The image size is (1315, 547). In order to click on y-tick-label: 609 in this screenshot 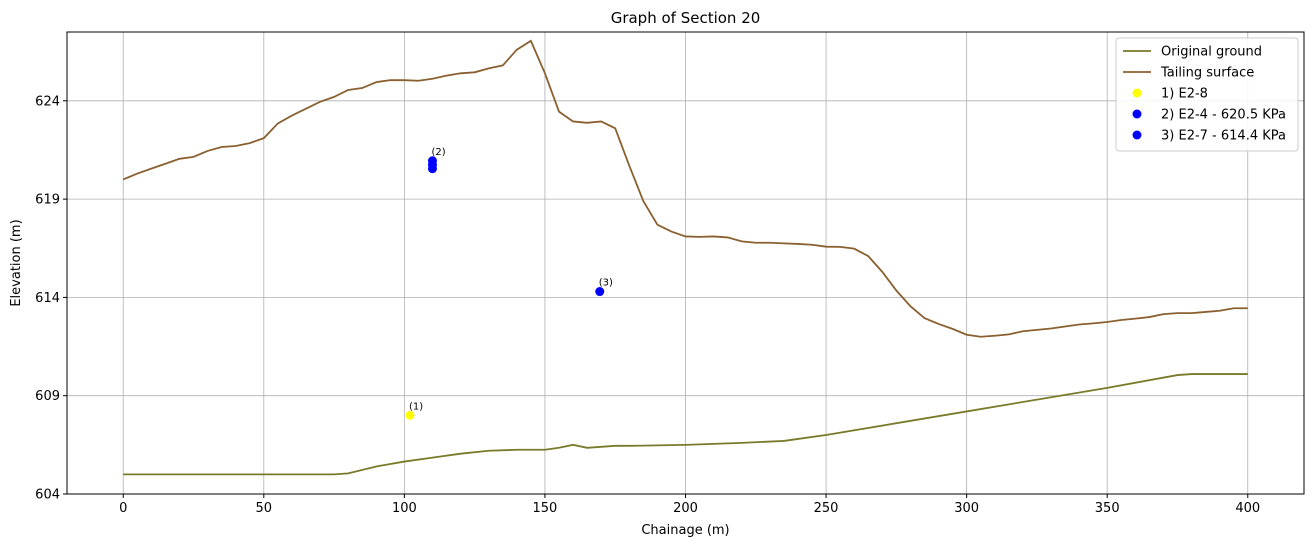, I will do `click(47, 396)`.